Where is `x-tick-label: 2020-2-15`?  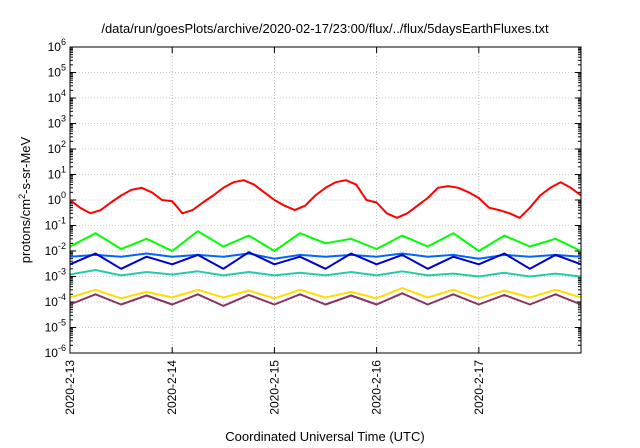
x-tick-label: 2020-2-15 is located at coordinates (274, 387).